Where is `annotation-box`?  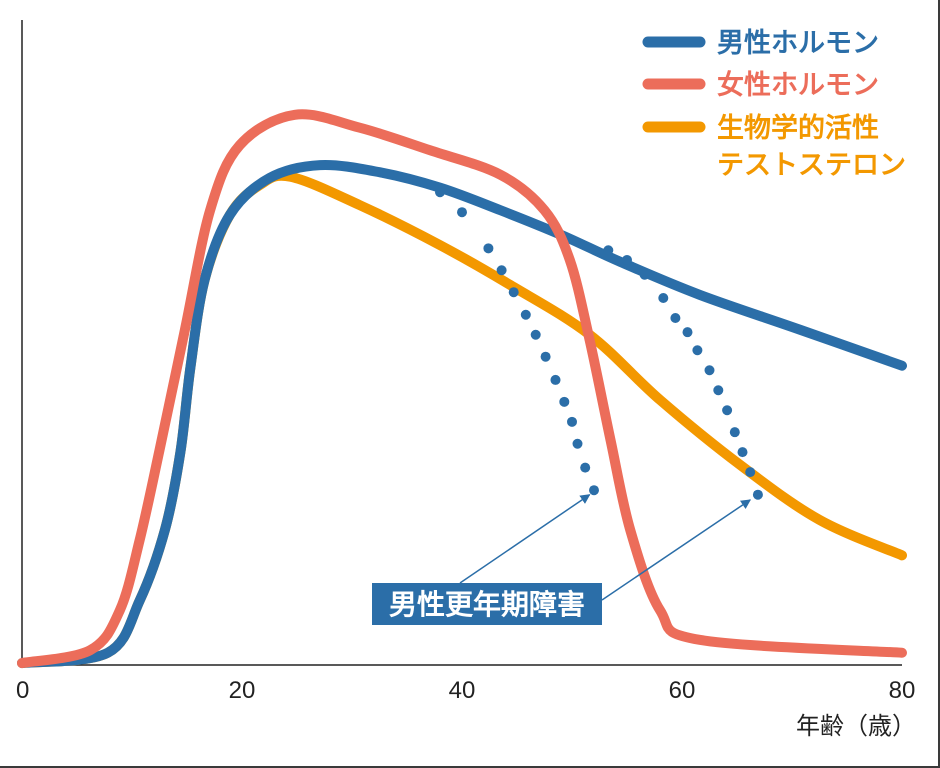
annotation-box is located at coordinates (487, 604).